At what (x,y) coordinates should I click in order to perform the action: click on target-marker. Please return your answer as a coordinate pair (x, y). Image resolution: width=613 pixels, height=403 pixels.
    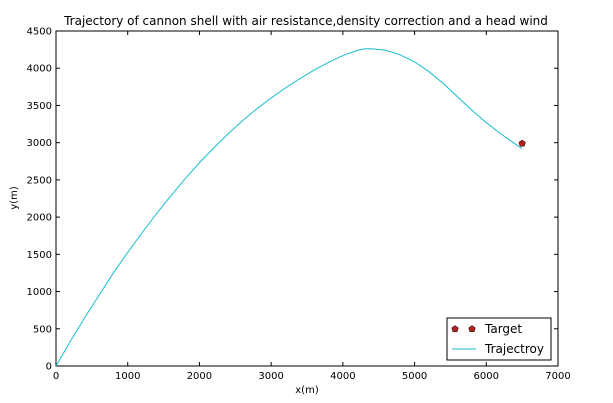
    Looking at the image, I should click on (522, 143).